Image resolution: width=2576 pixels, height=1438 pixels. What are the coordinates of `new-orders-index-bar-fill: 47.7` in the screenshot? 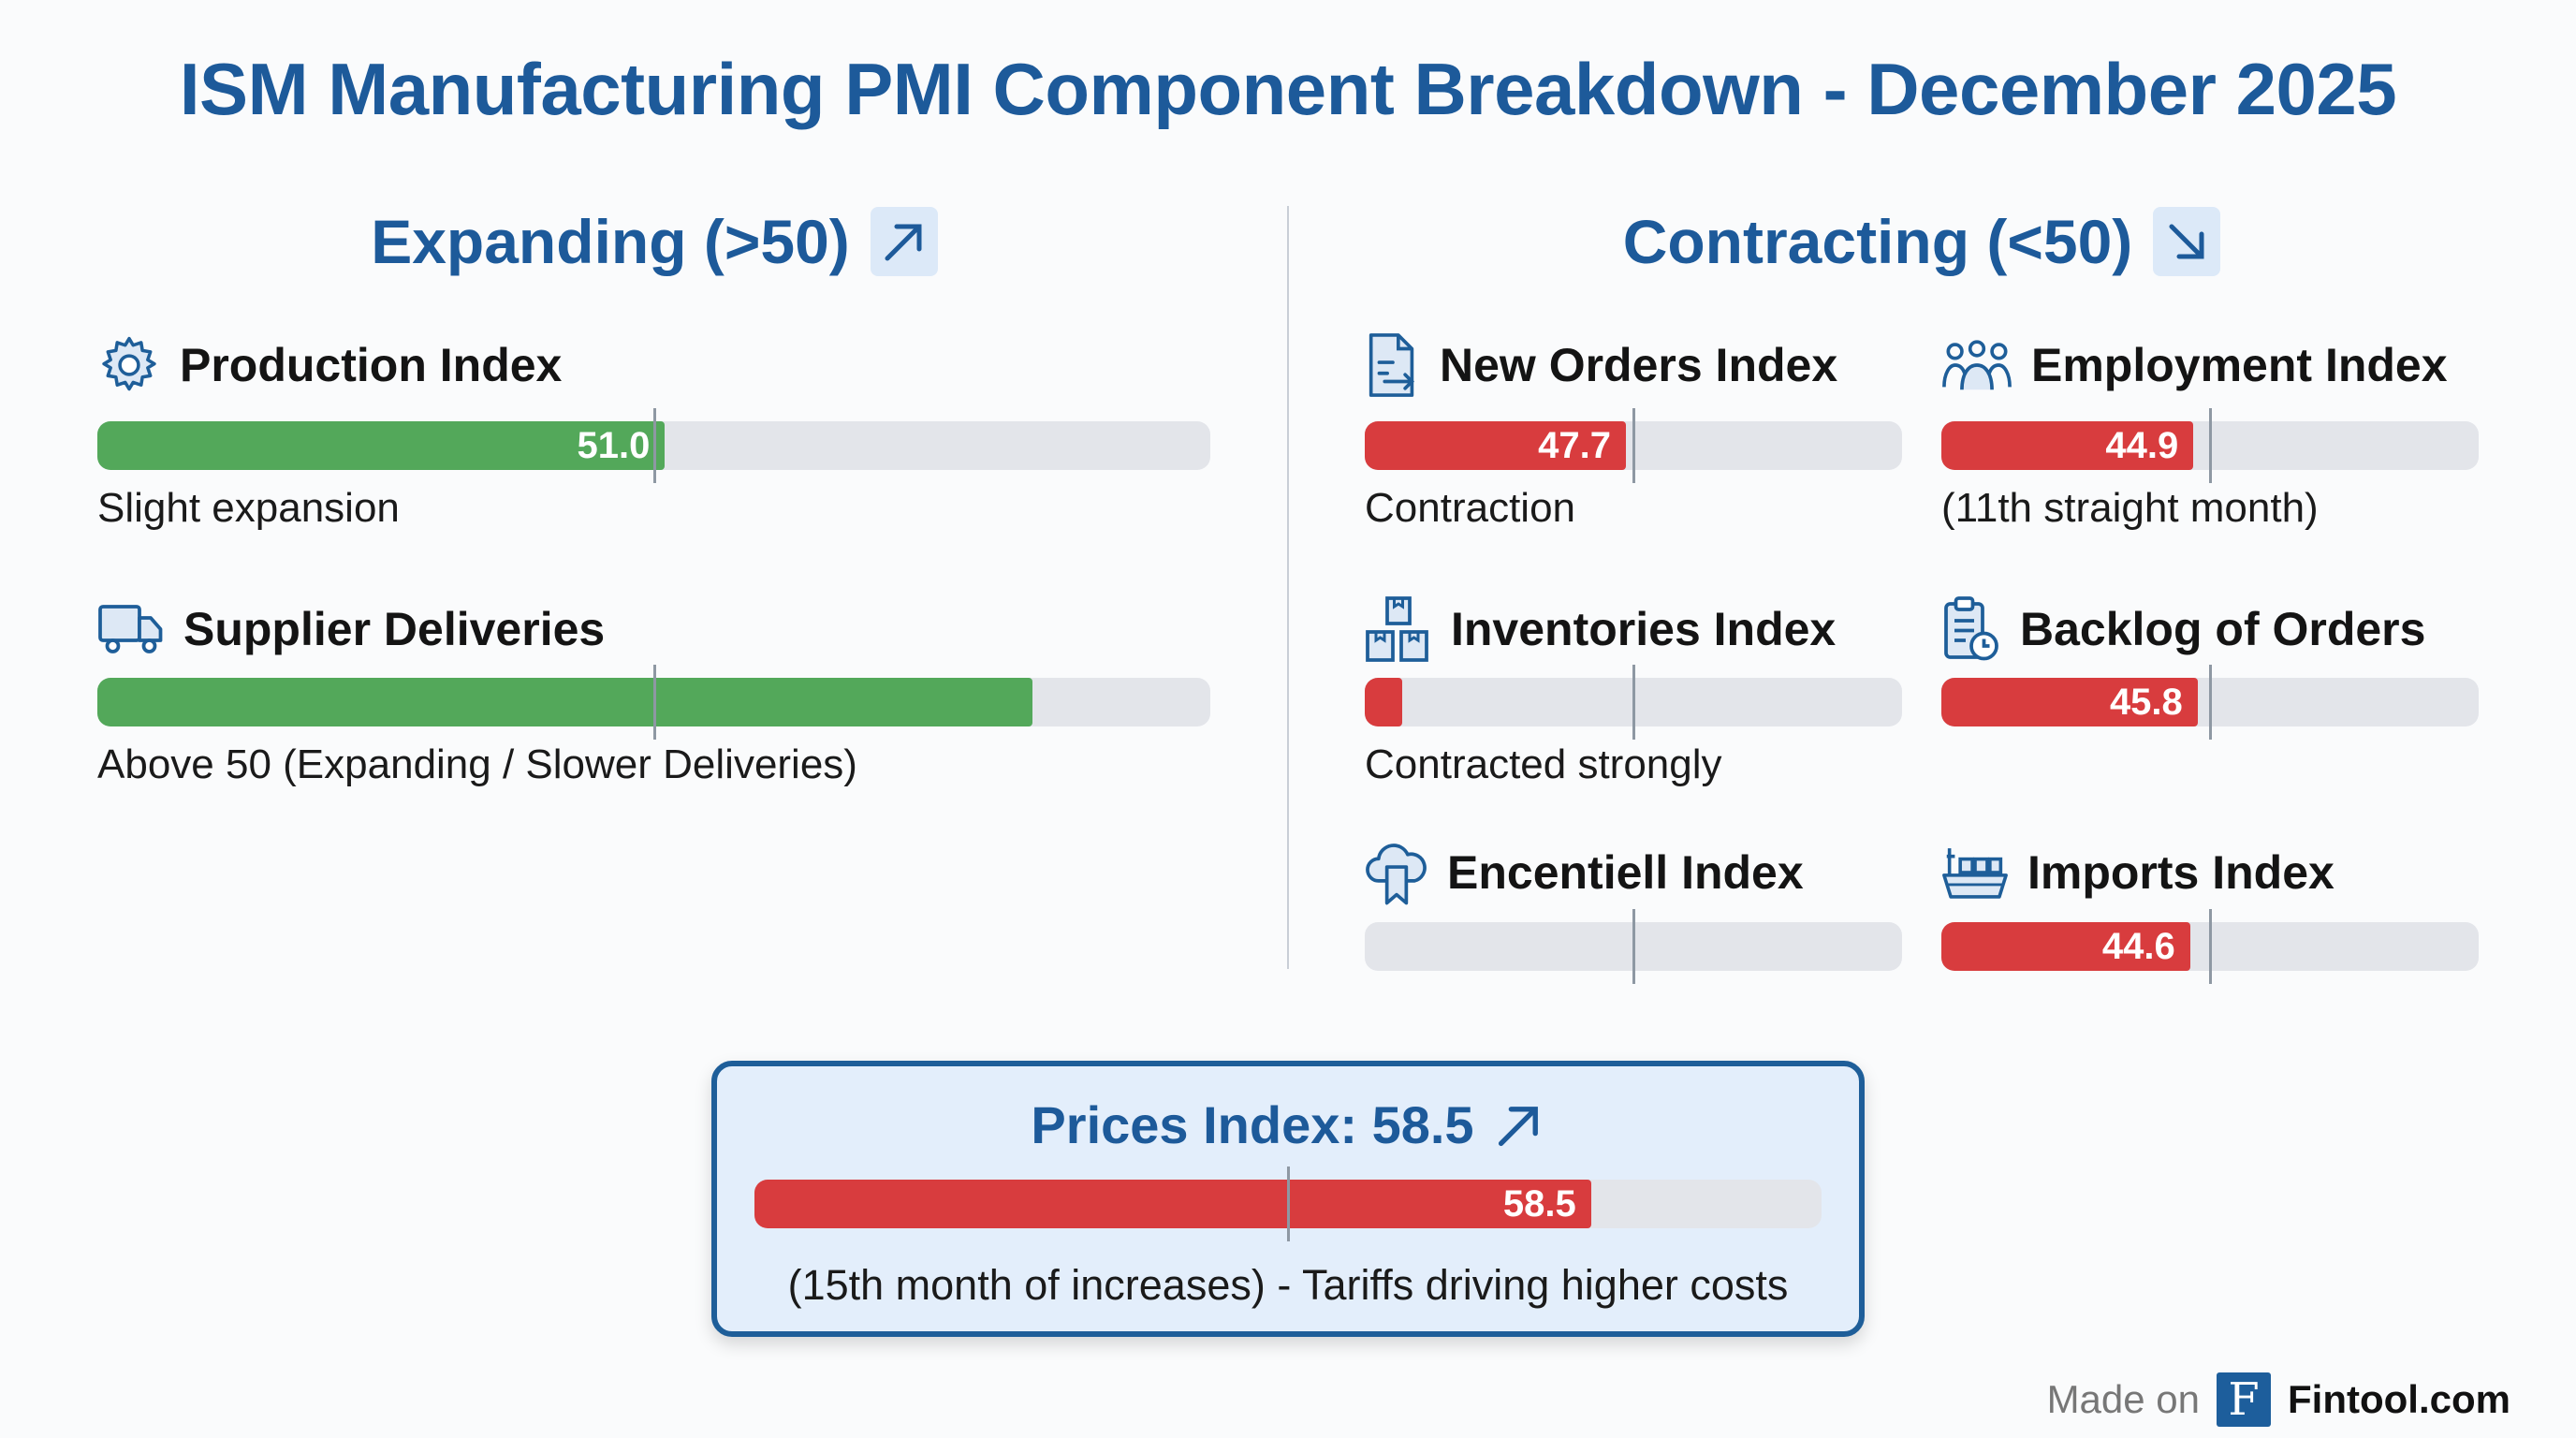 It's located at (1495, 445).